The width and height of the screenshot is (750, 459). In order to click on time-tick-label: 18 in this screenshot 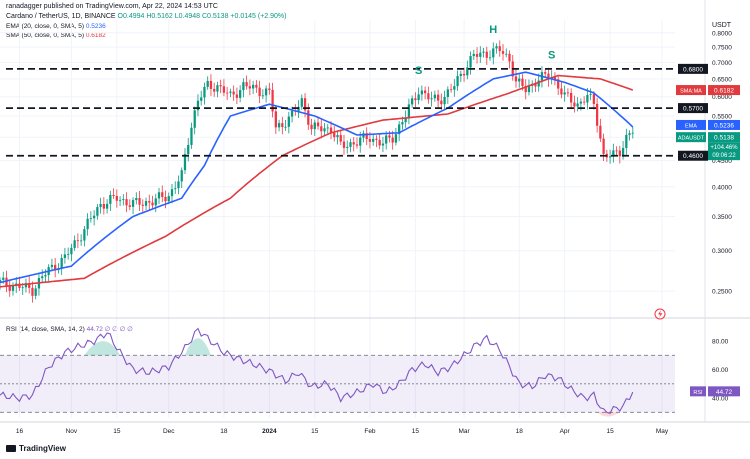, I will do `click(520, 431)`.